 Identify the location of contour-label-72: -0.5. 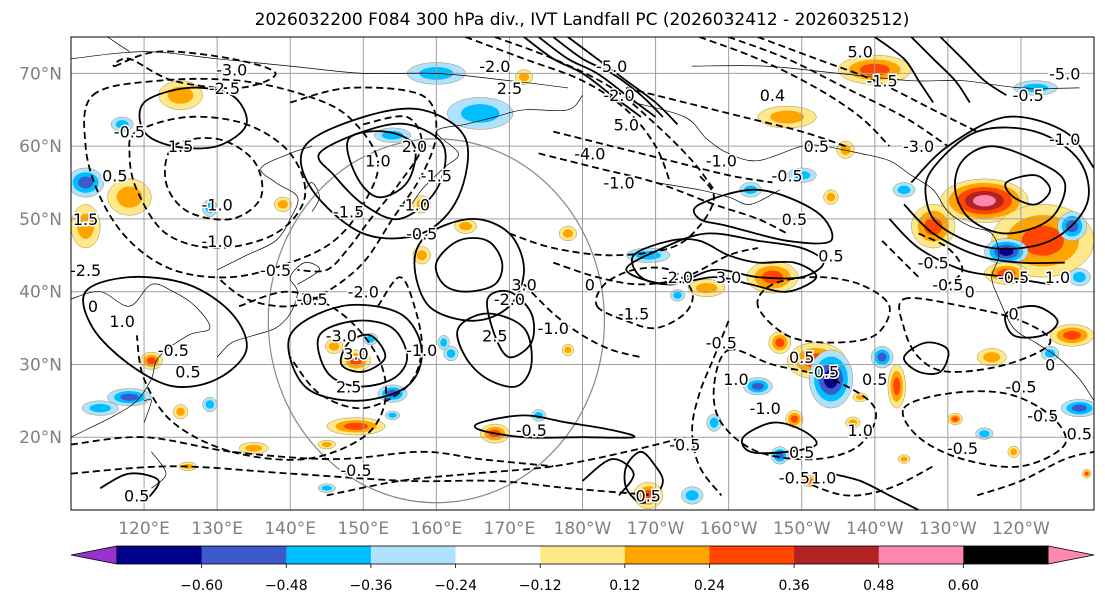
(531, 430).